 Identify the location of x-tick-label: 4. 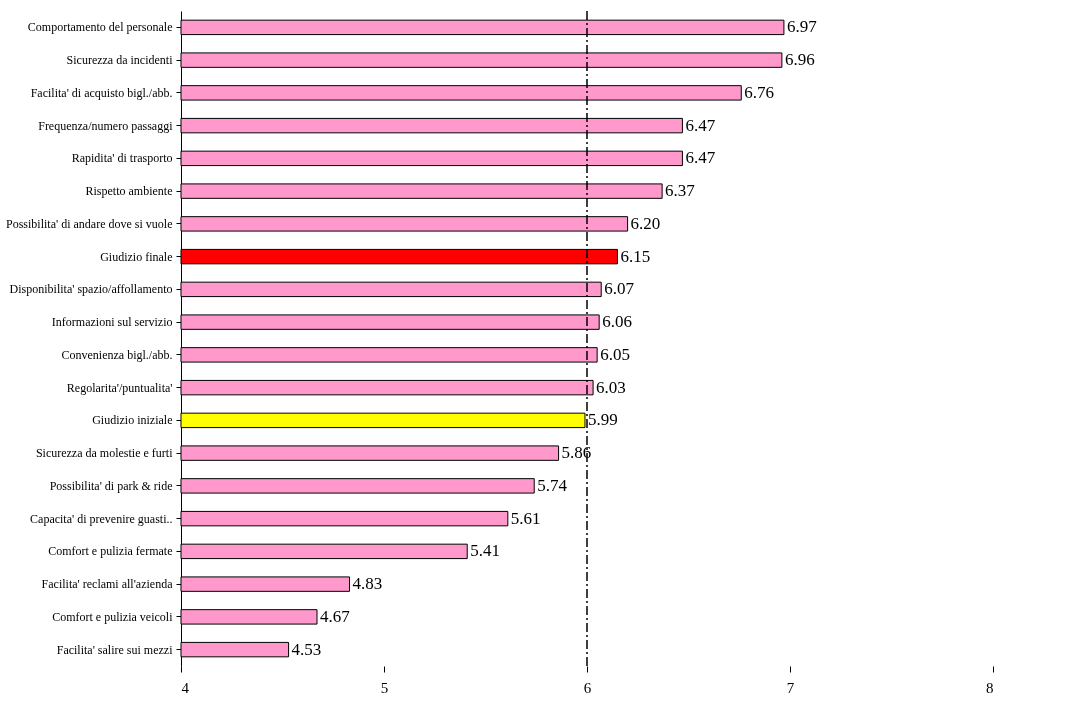
(185, 687).